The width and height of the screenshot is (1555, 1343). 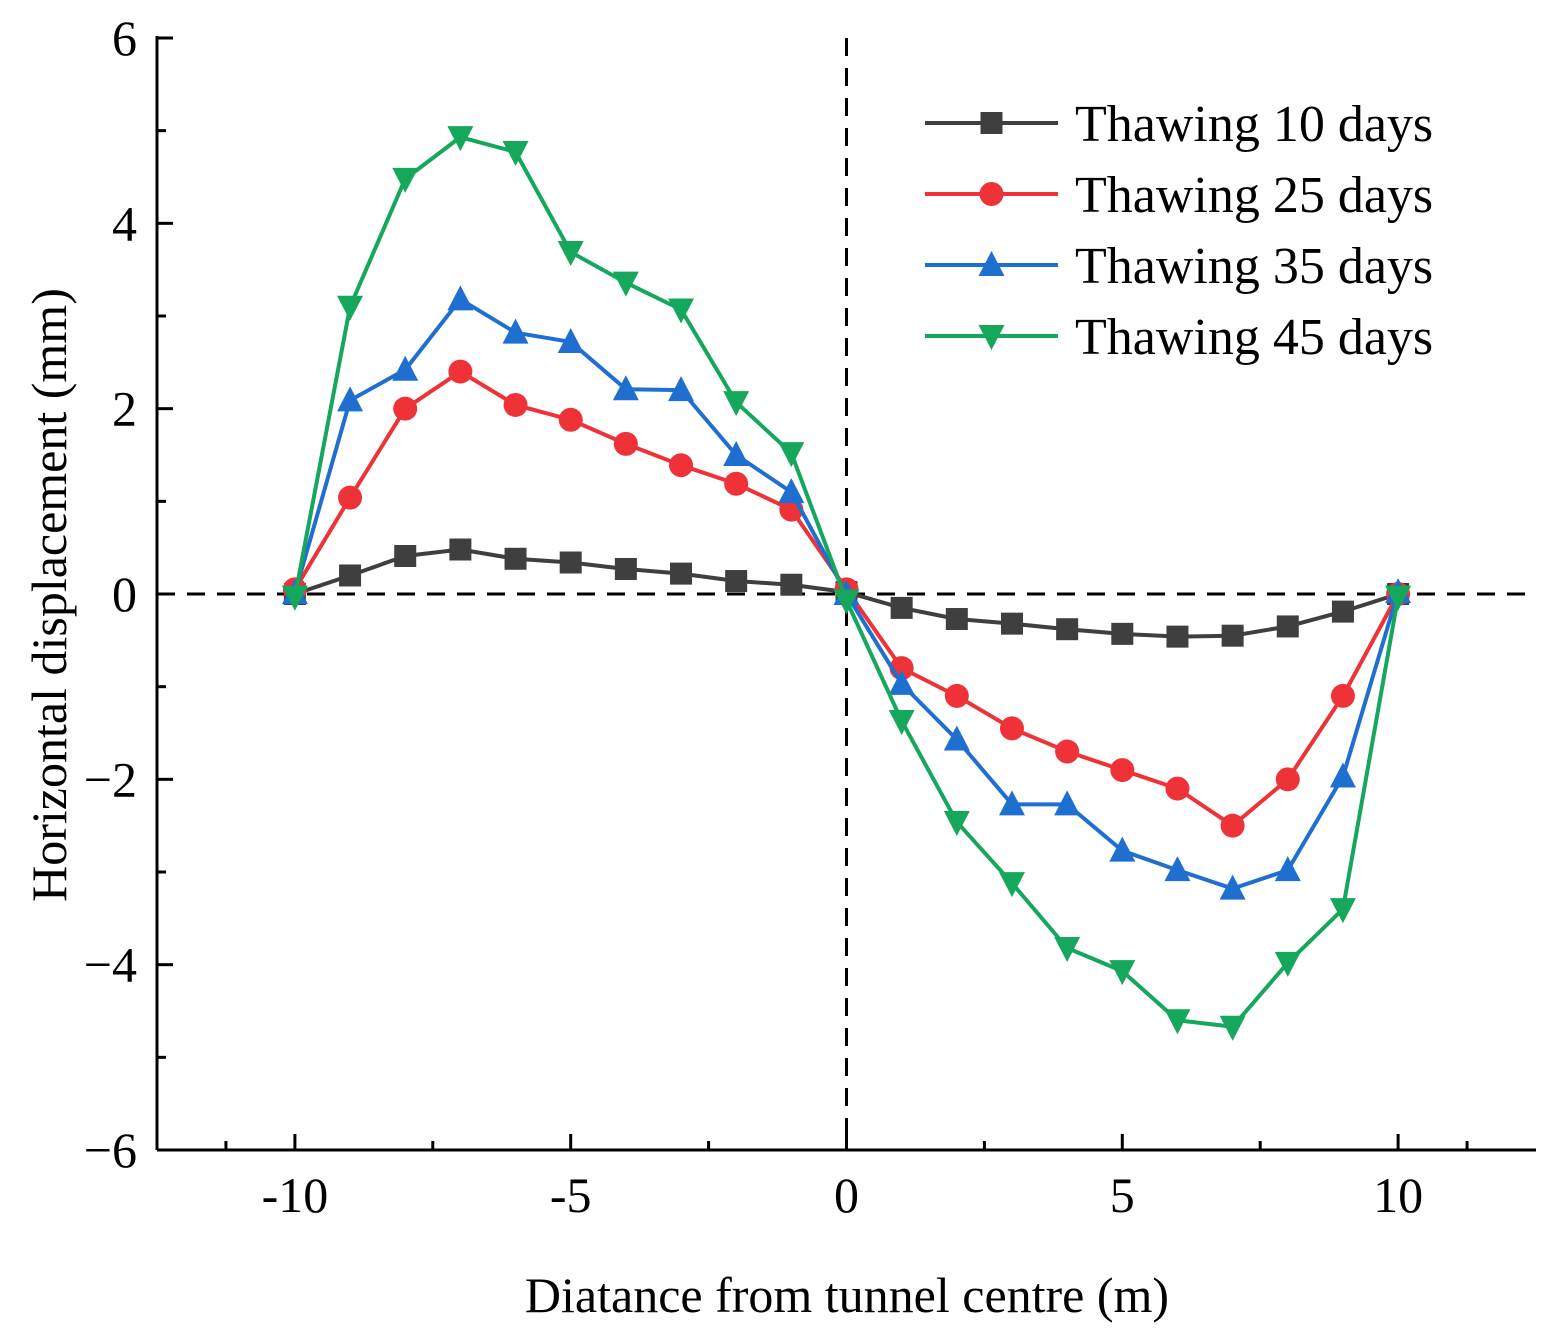 I want to click on legend-label: Thawing 10 days, so click(x=1254, y=124).